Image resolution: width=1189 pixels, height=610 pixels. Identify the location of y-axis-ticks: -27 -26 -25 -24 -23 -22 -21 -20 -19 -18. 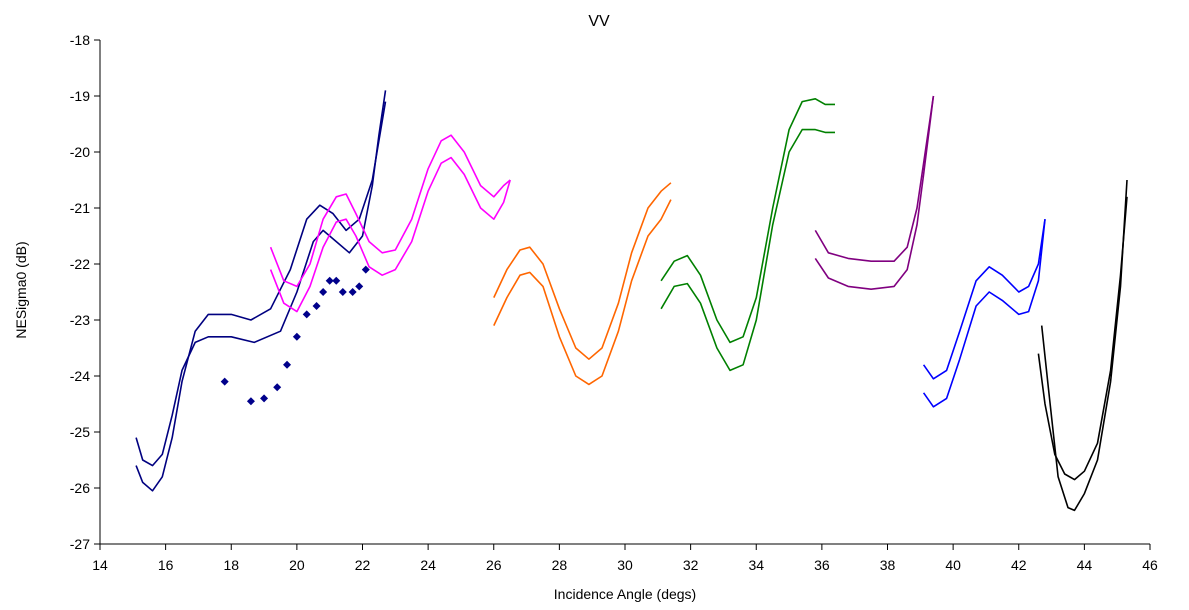
(85, 292).